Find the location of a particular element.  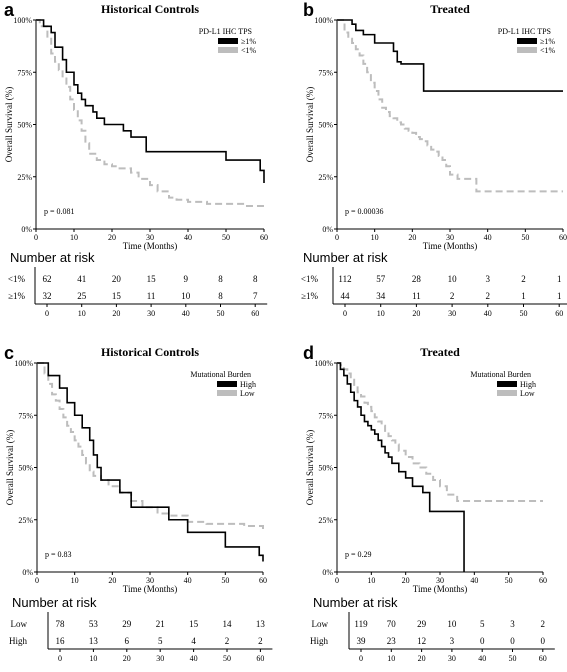

y-axis-label: Overall Survival (%) is located at coordinates (9, 124).